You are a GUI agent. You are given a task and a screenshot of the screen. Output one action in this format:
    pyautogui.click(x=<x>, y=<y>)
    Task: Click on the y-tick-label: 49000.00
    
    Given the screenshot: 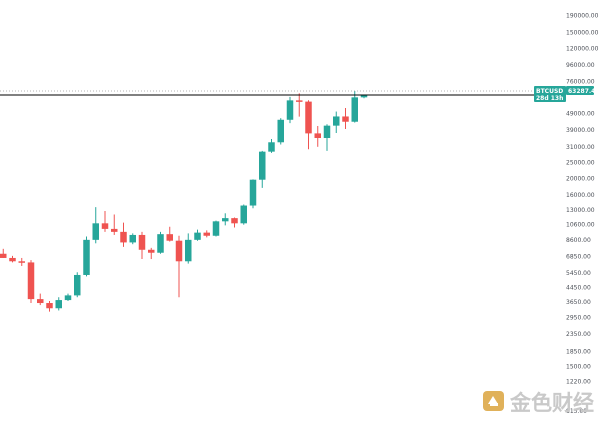 What is the action you would take?
    pyautogui.click(x=580, y=114)
    